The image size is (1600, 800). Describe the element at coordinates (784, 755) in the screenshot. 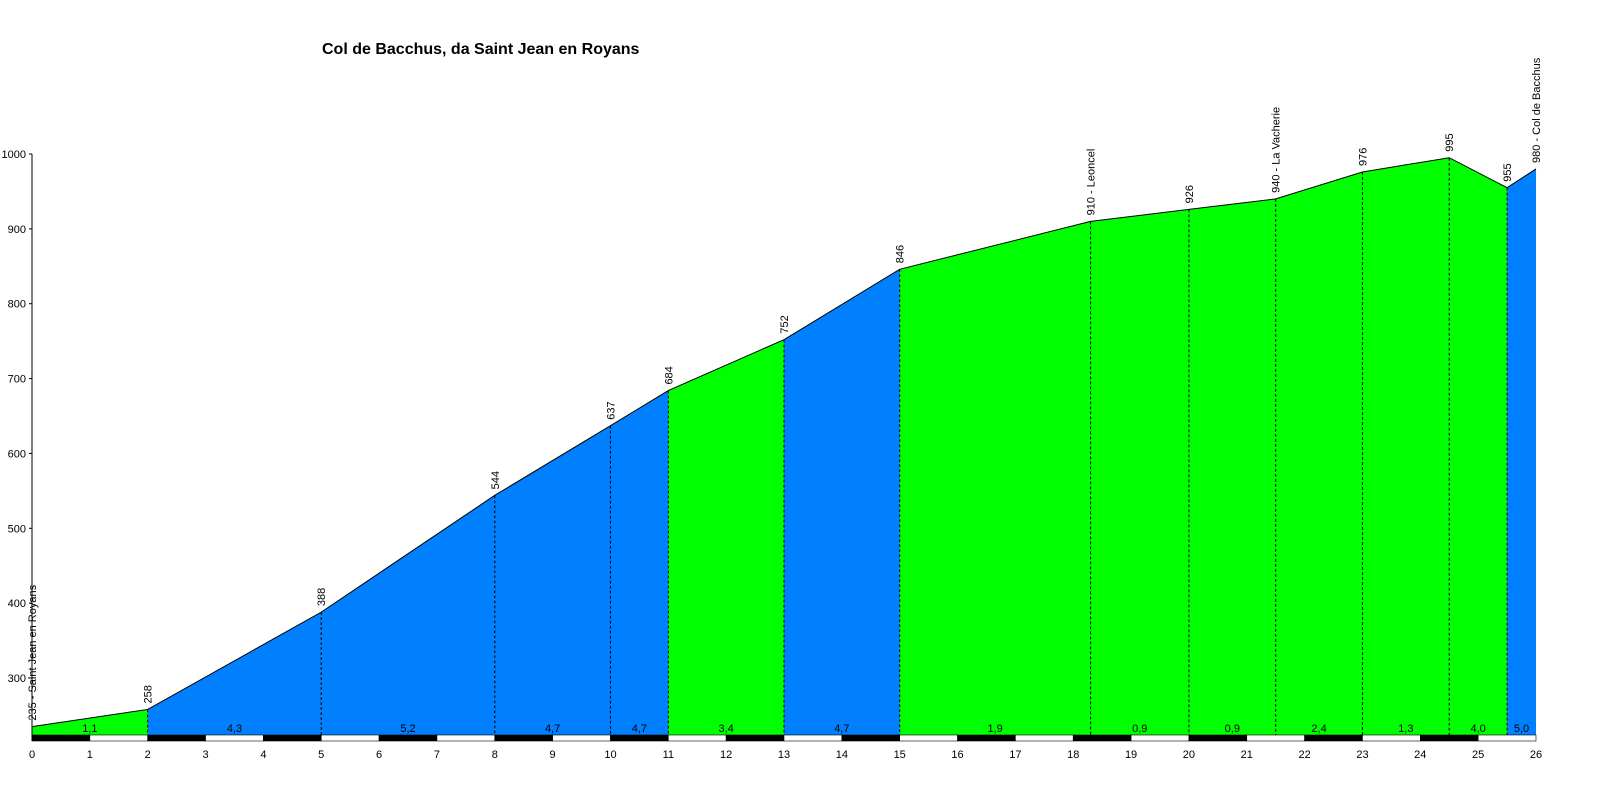

I see `x-tick-label: 13` at that location.